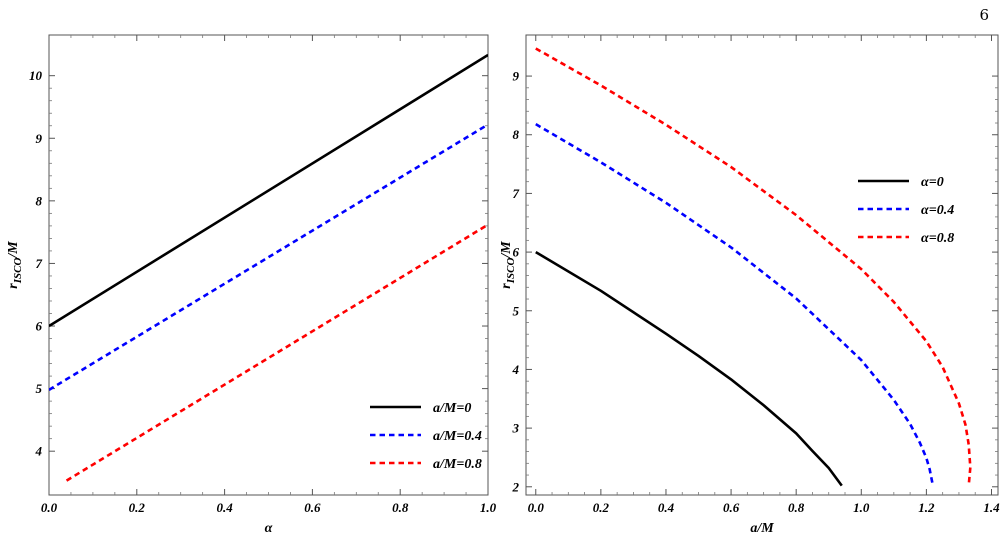  I want to click on page-number: 6, so click(984, 15).